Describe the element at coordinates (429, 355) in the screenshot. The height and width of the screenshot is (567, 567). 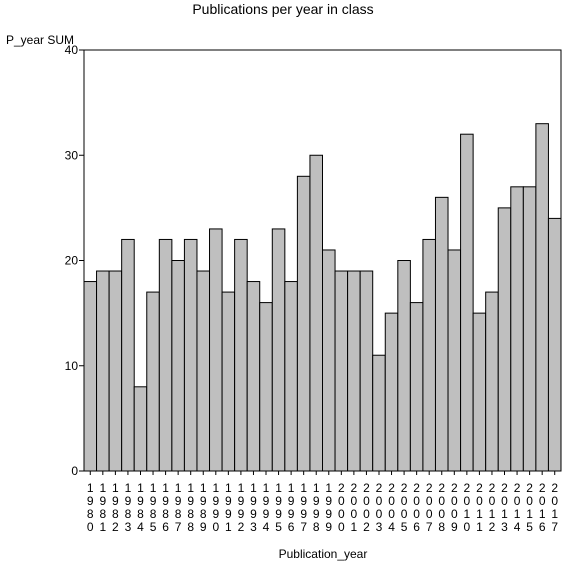
I see `bar-2007` at that location.